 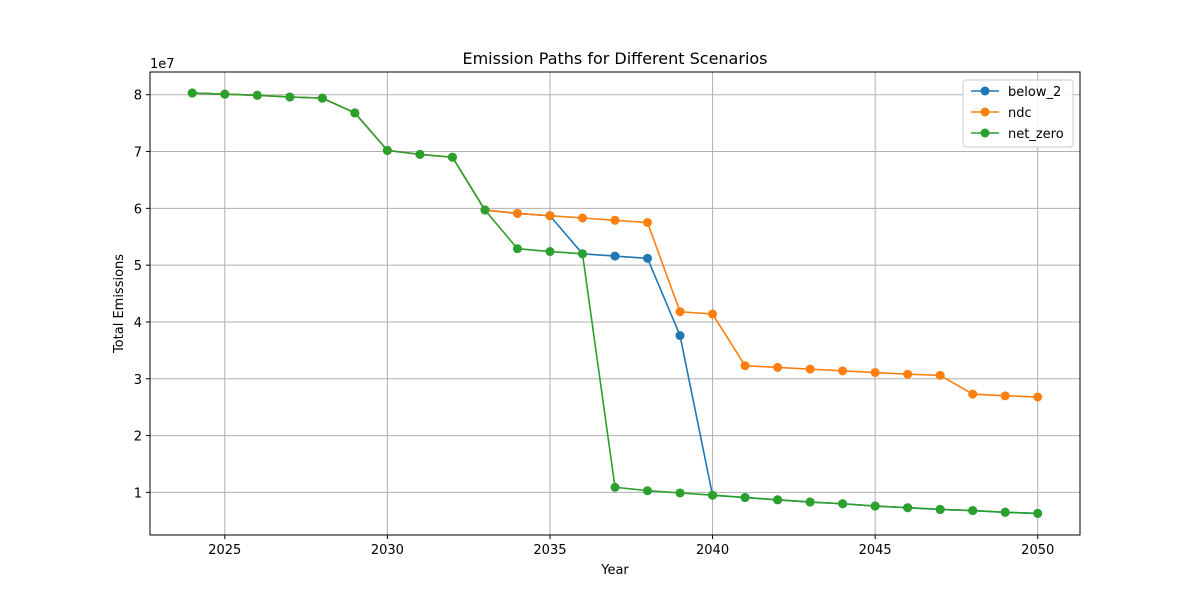 What do you see at coordinates (712, 550) in the screenshot?
I see `x-tick-label: 2040` at bounding box center [712, 550].